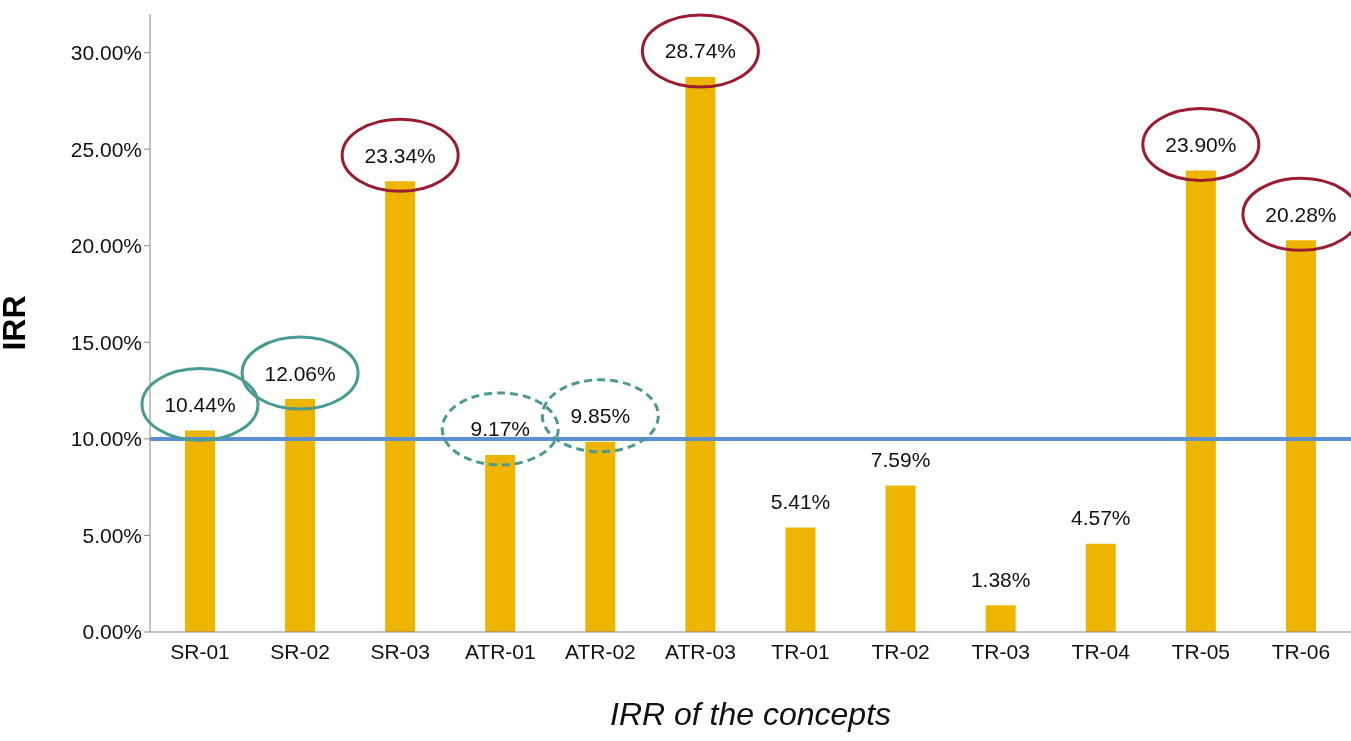 Image resolution: width=1351 pixels, height=741 pixels. Describe the element at coordinates (500, 429) in the screenshot. I see `data-label: 9.17%` at that location.